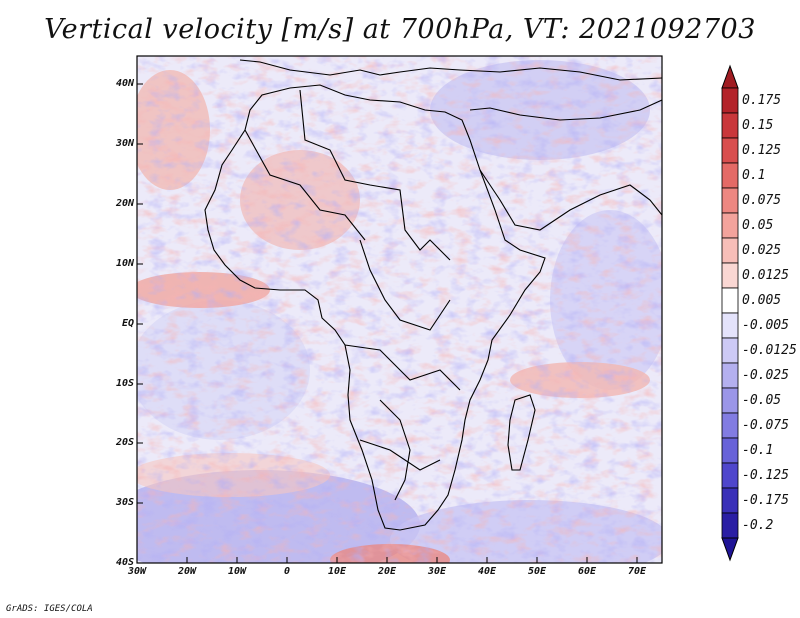 This screenshot has height=618, width=800. I want to click on colorbar-label: -0.0125, so click(769, 350).